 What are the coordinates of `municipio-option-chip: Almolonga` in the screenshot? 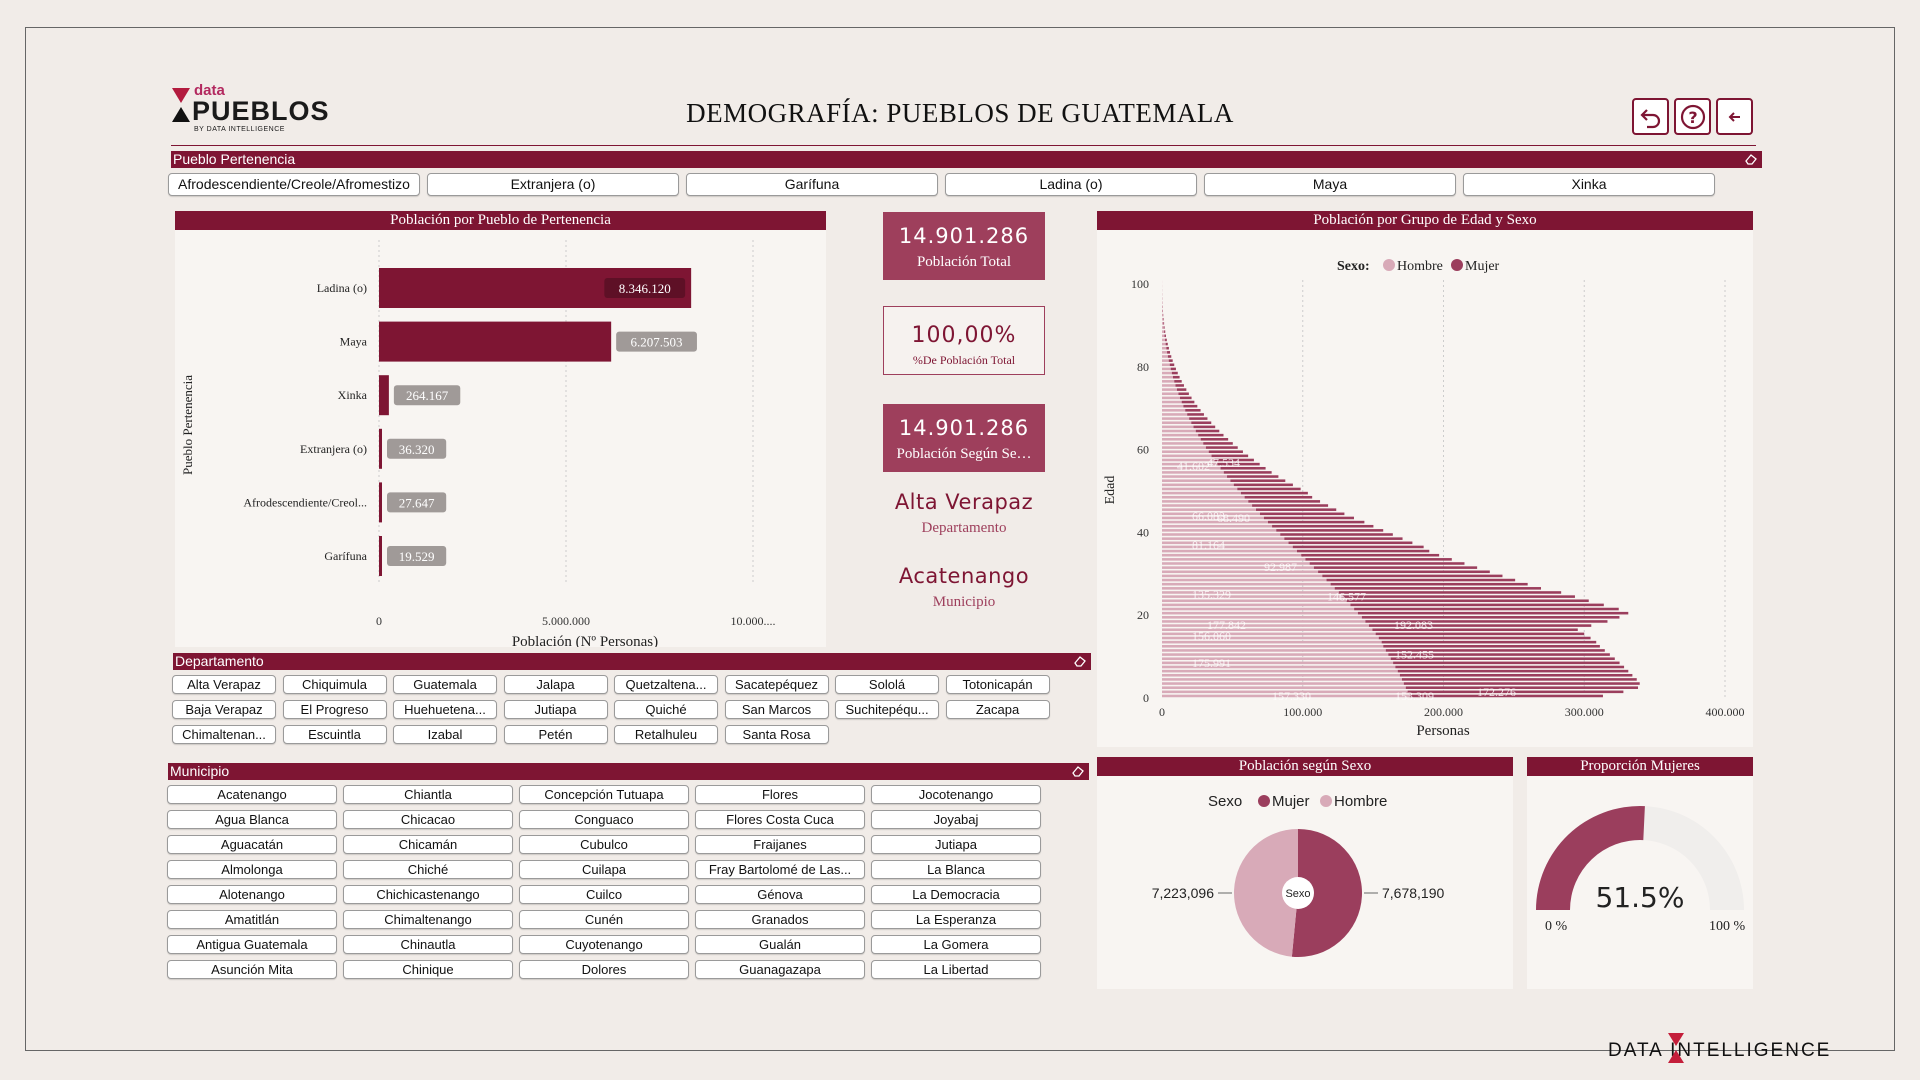 It's located at (252, 869).